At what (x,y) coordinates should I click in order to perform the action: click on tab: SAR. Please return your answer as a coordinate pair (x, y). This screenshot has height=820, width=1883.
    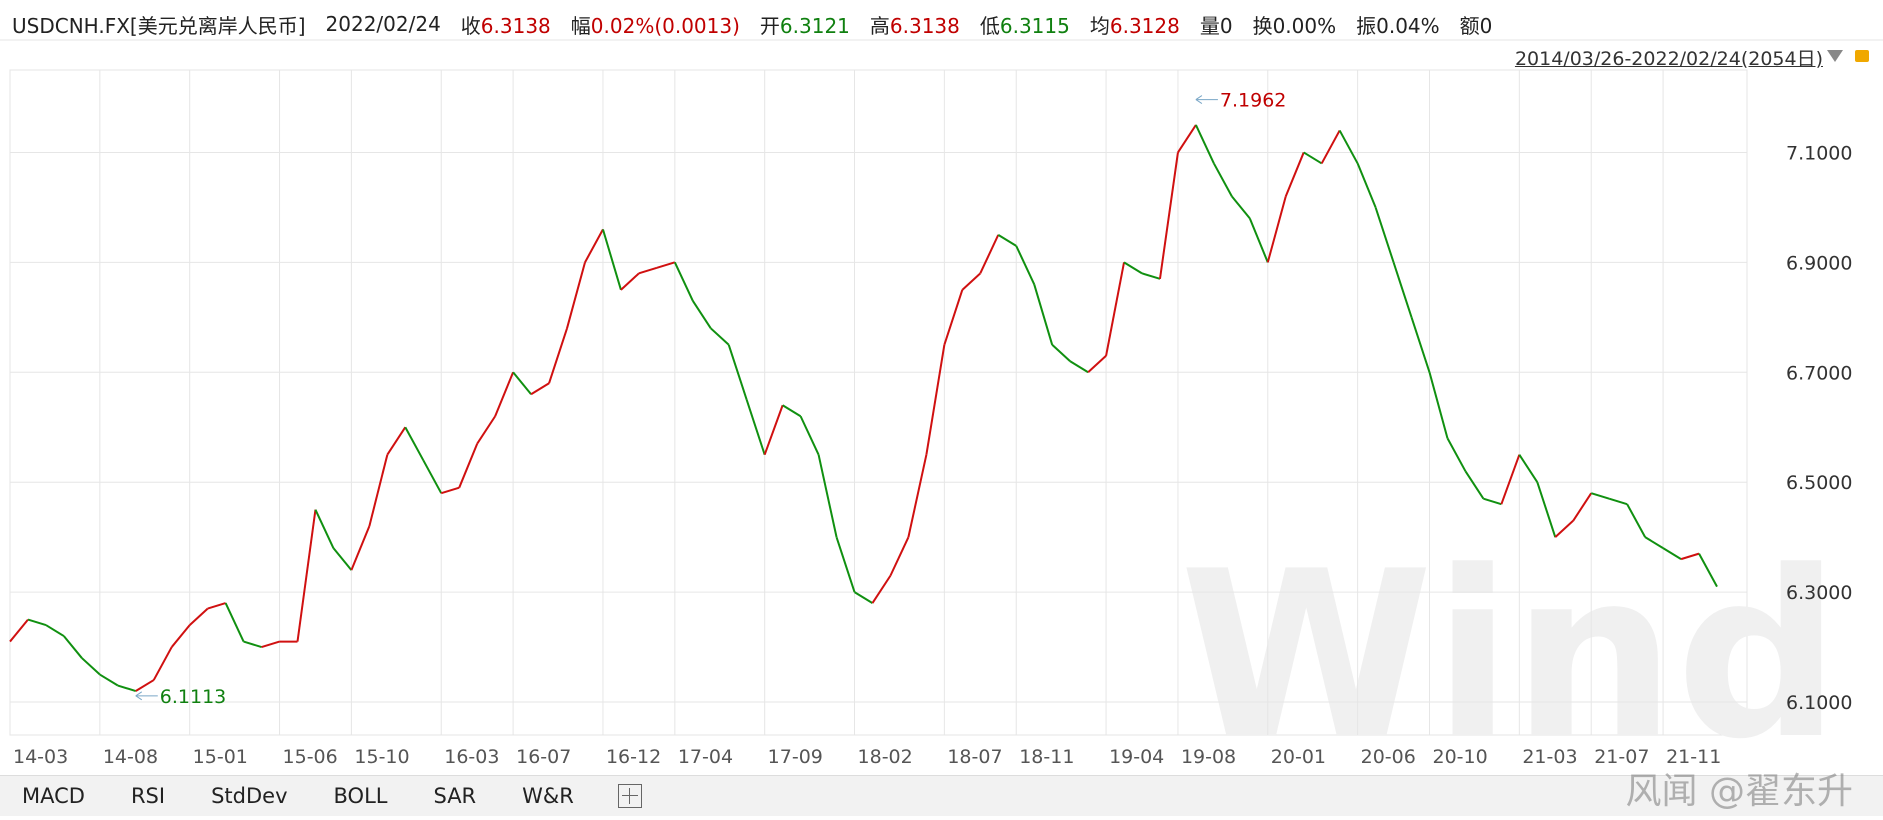
    Looking at the image, I should click on (455, 796).